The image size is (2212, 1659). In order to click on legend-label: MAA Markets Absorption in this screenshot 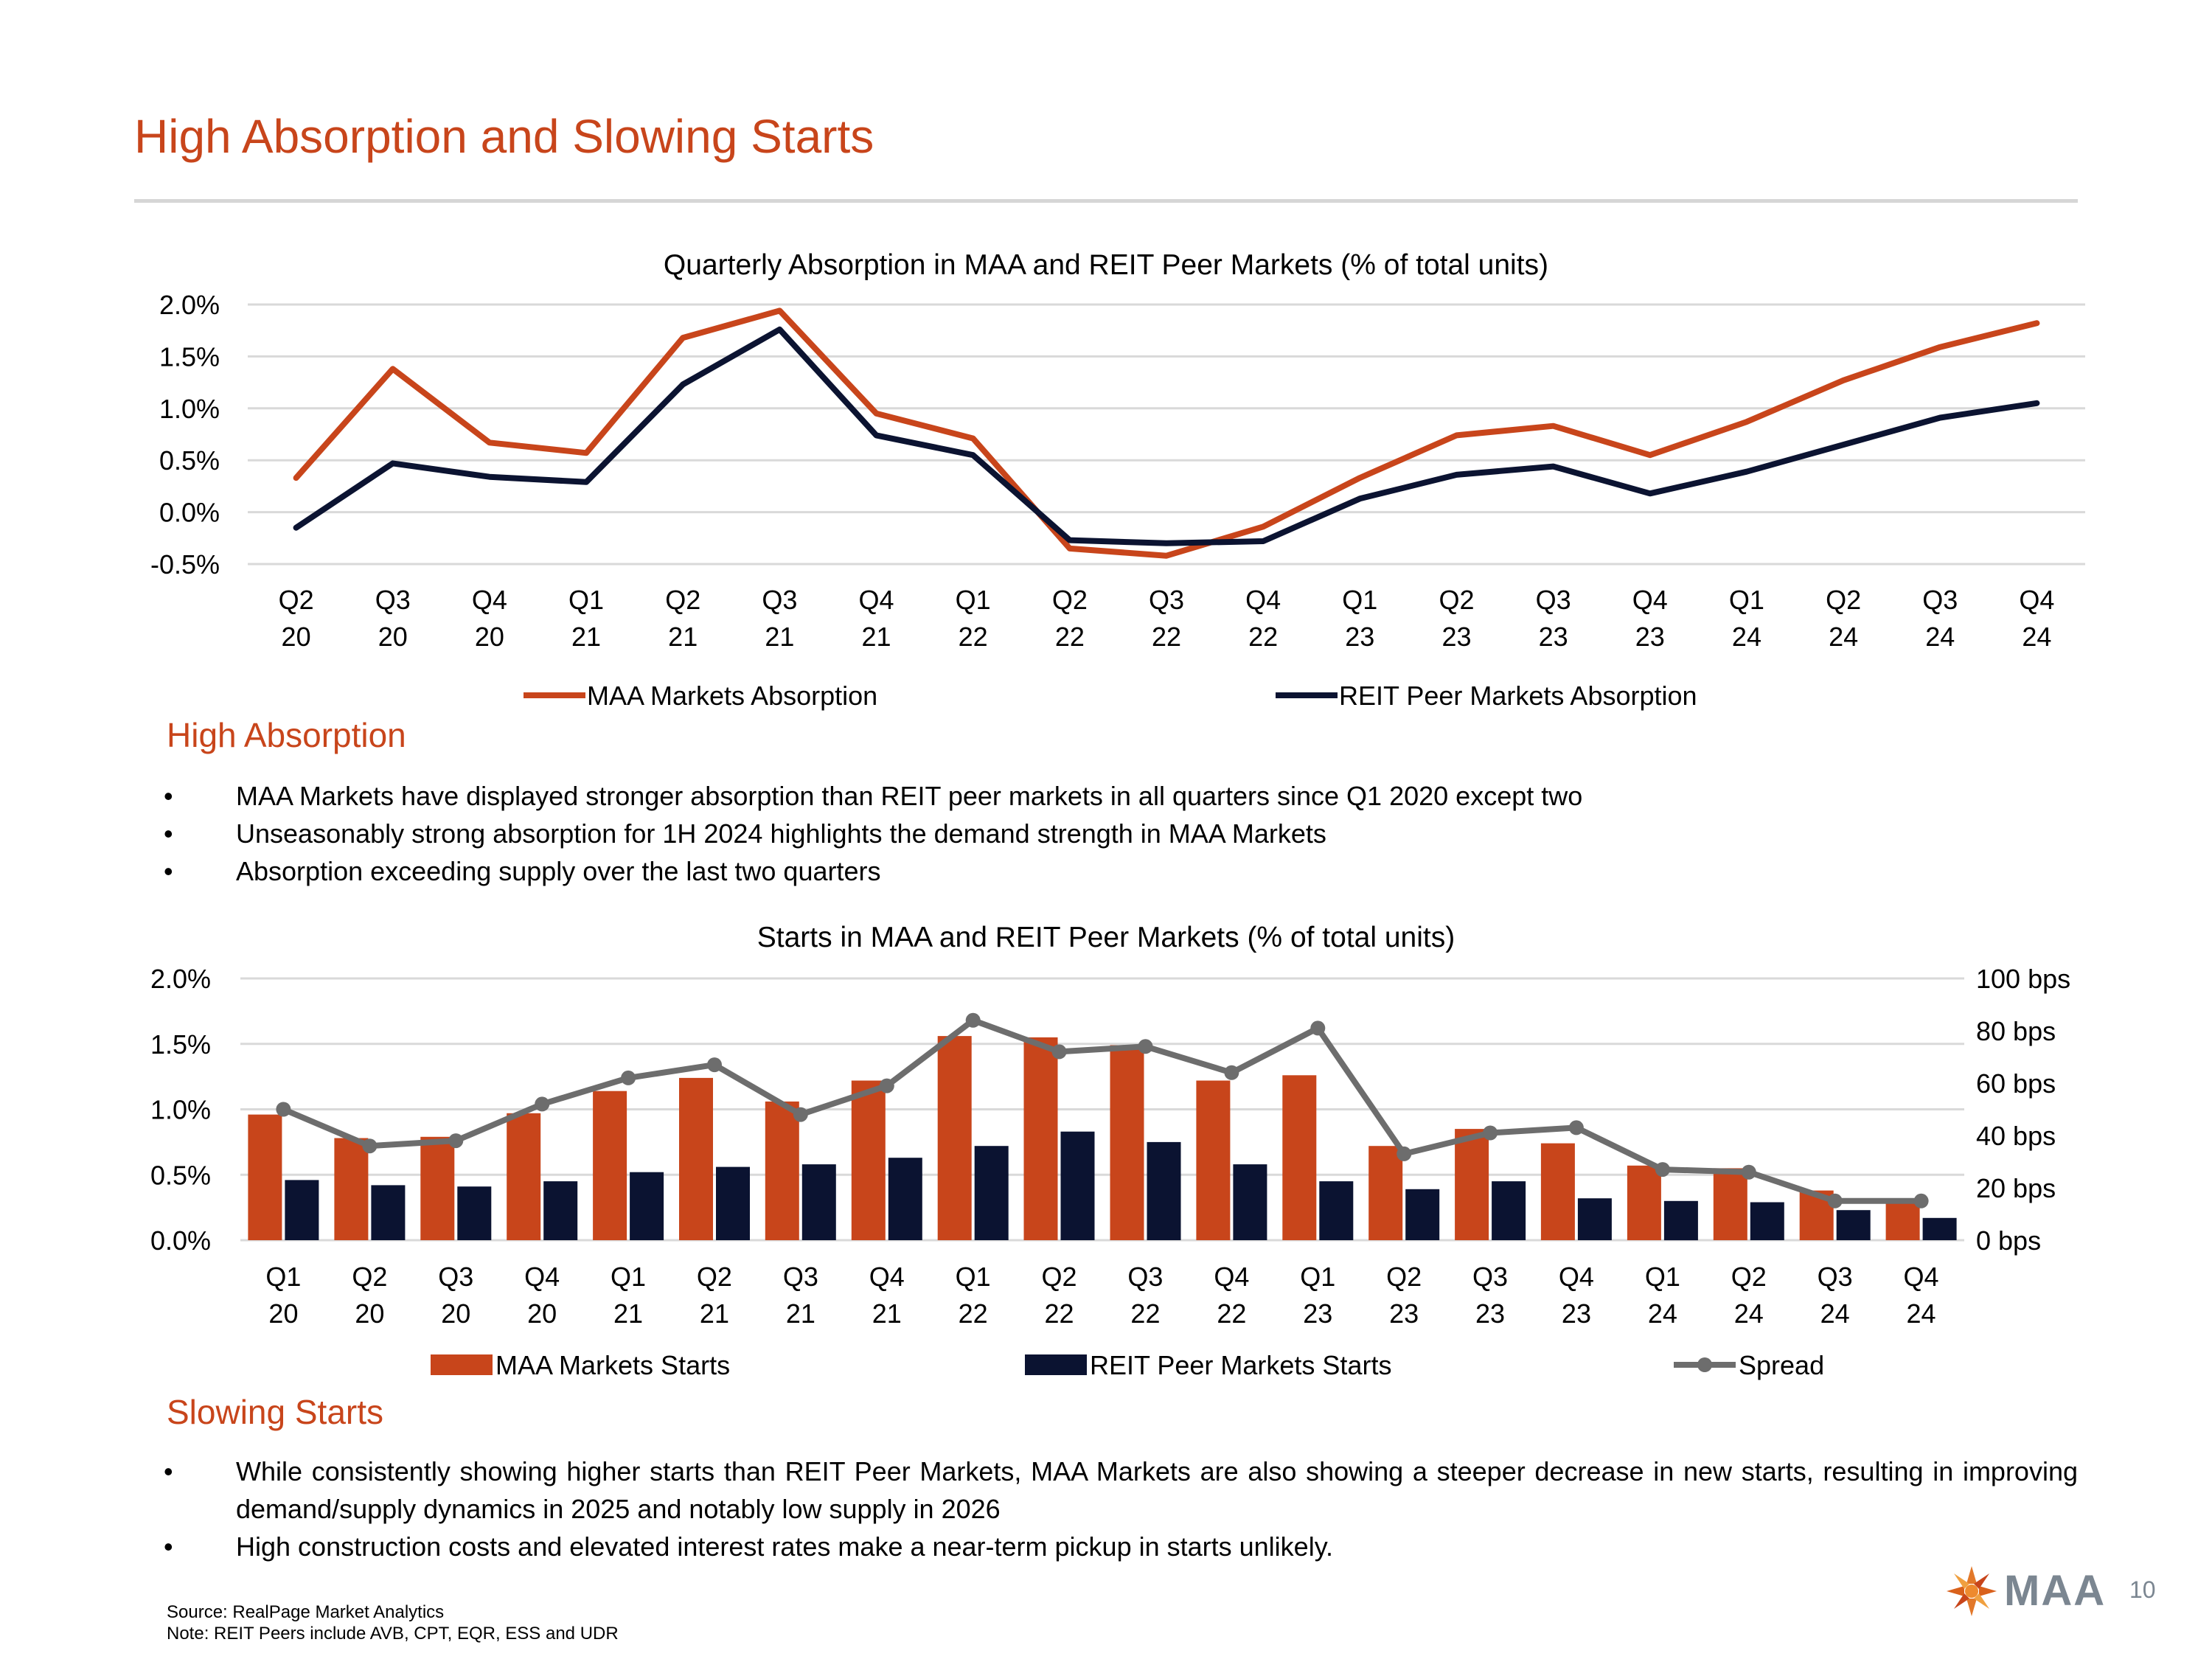, I will do `click(732, 696)`.